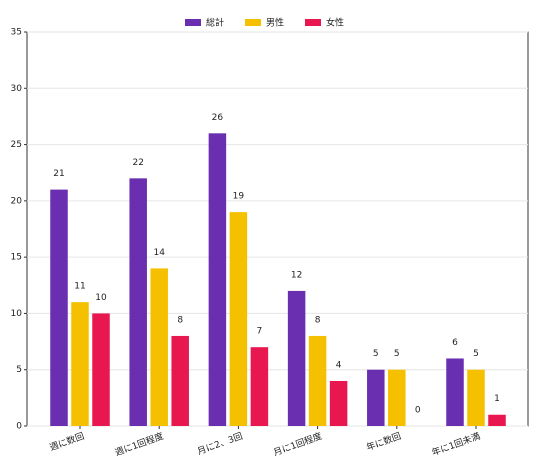 This screenshot has width=550, height=461. Describe the element at coordinates (275, 23) in the screenshot. I see `legend-label: 男性` at that location.